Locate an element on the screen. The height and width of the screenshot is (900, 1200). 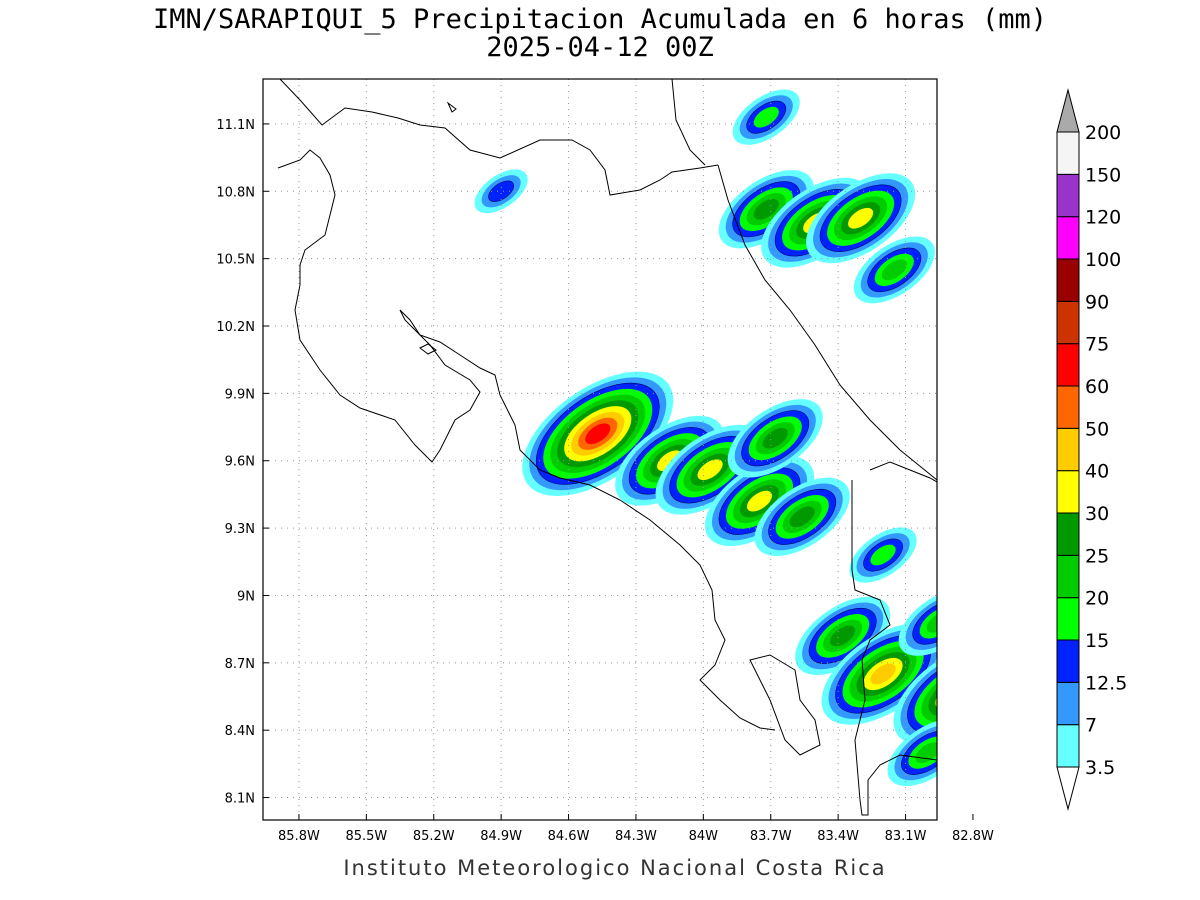
lat-tick-label: 8.7N is located at coordinates (240, 664).